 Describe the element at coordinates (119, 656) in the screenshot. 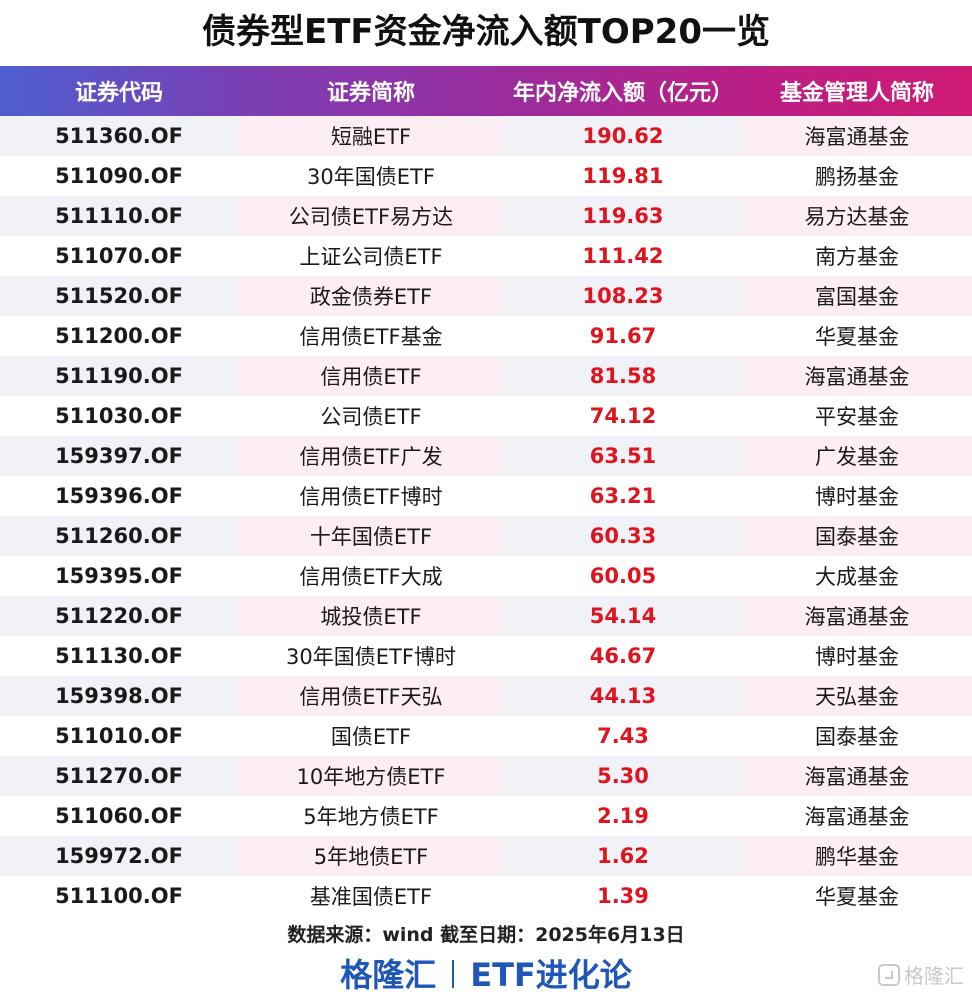

I see `cell-code: 511130.OF` at that location.